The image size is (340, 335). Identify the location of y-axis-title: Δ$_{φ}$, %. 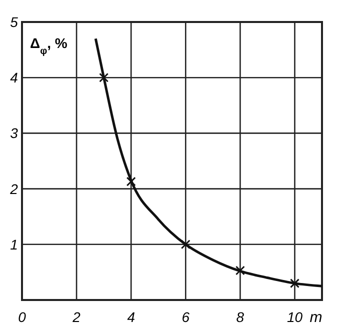
(49, 45).